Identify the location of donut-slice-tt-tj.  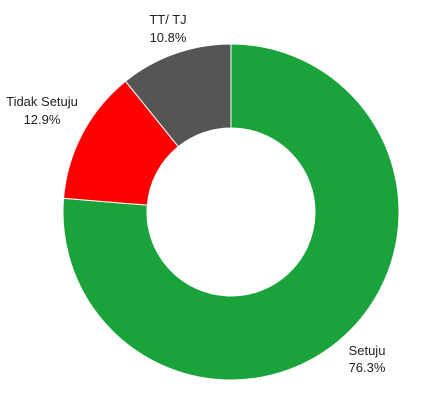
(178, 95).